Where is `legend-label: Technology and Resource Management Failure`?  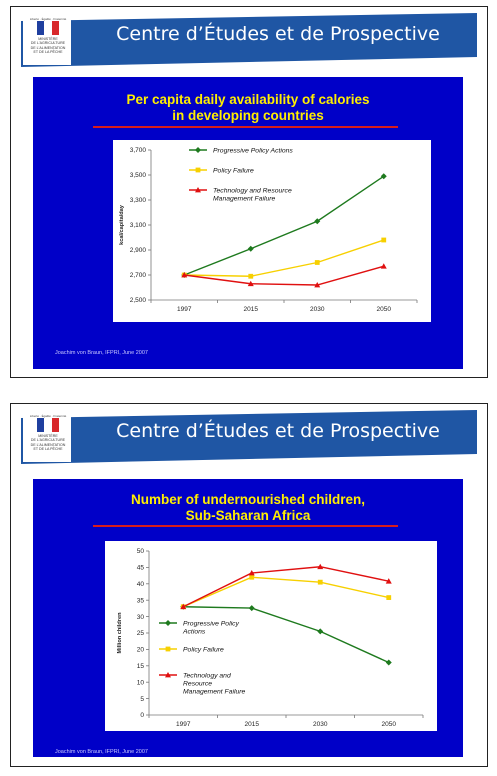 legend-label: Technology and Resource Management Failure is located at coordinates (214, 683).